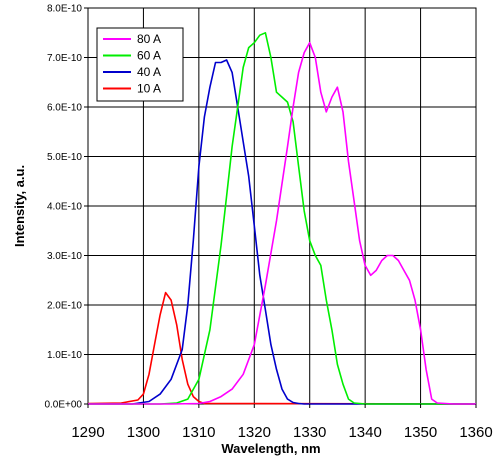 This screenshot has height=461, width=503. What do you see at coordinates (63, 405) in the screenshot?
I see `y-tick-label: 0.0E+00` at bounding box center [63, 405].